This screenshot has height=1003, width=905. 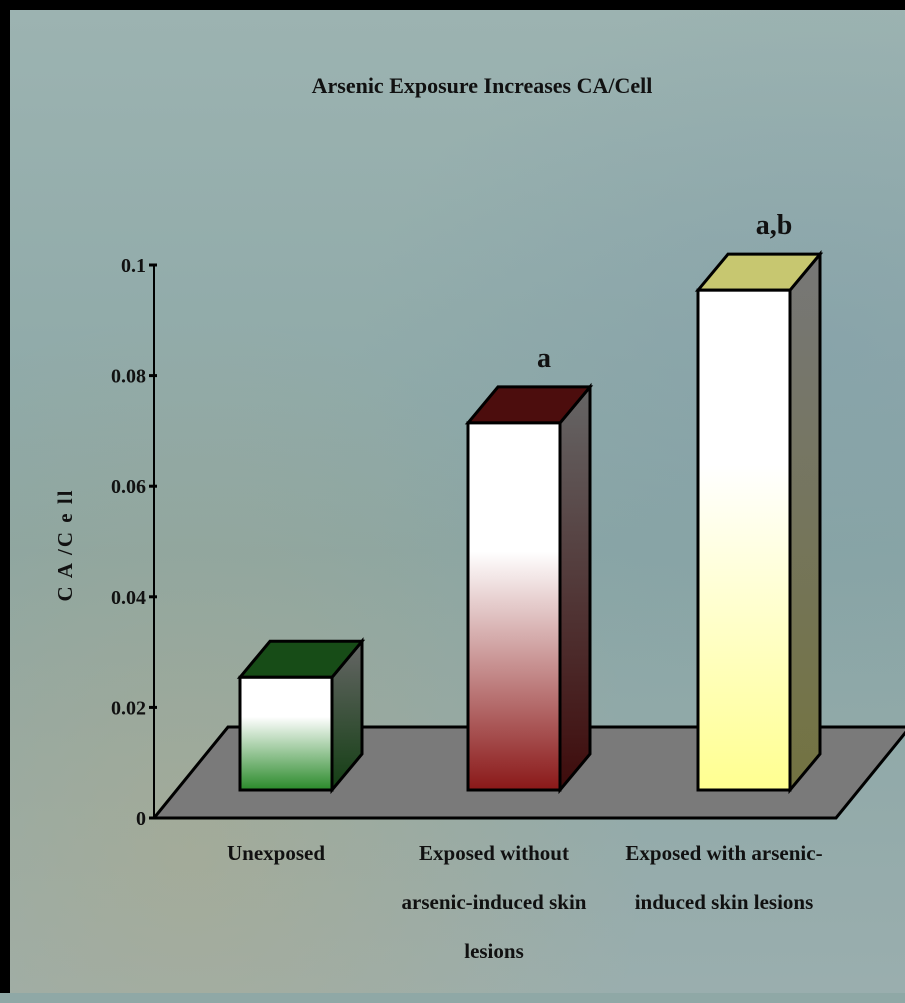 I want to click on significance-label: a, so click(x=544, y=358).